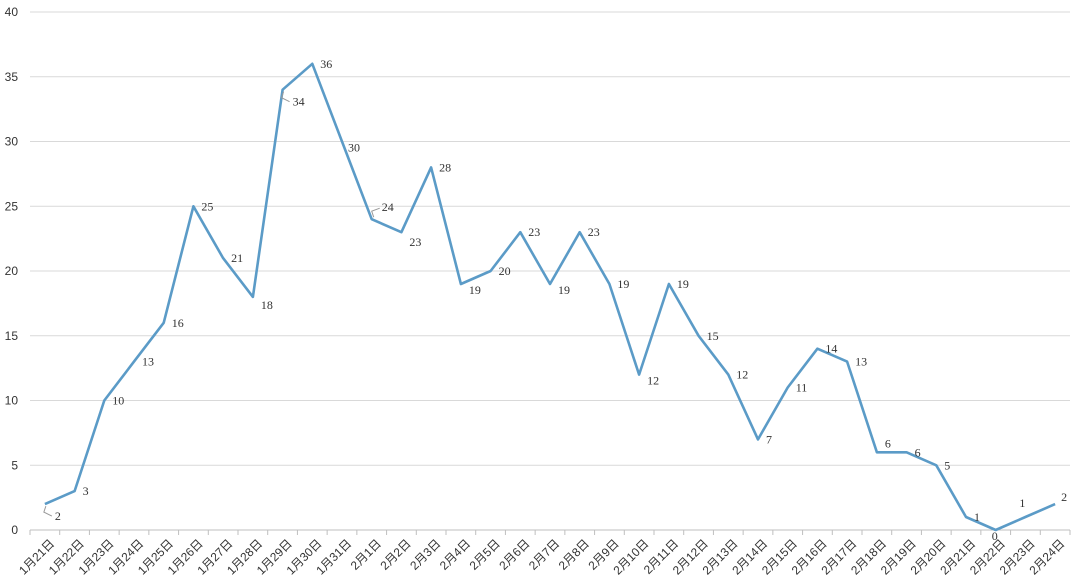 The height and width of the screenshot is (587, 1080). Describe the element at coordinates (366, 554) in the screenshot. I see `x-tick-label: 2月1日` at that location.